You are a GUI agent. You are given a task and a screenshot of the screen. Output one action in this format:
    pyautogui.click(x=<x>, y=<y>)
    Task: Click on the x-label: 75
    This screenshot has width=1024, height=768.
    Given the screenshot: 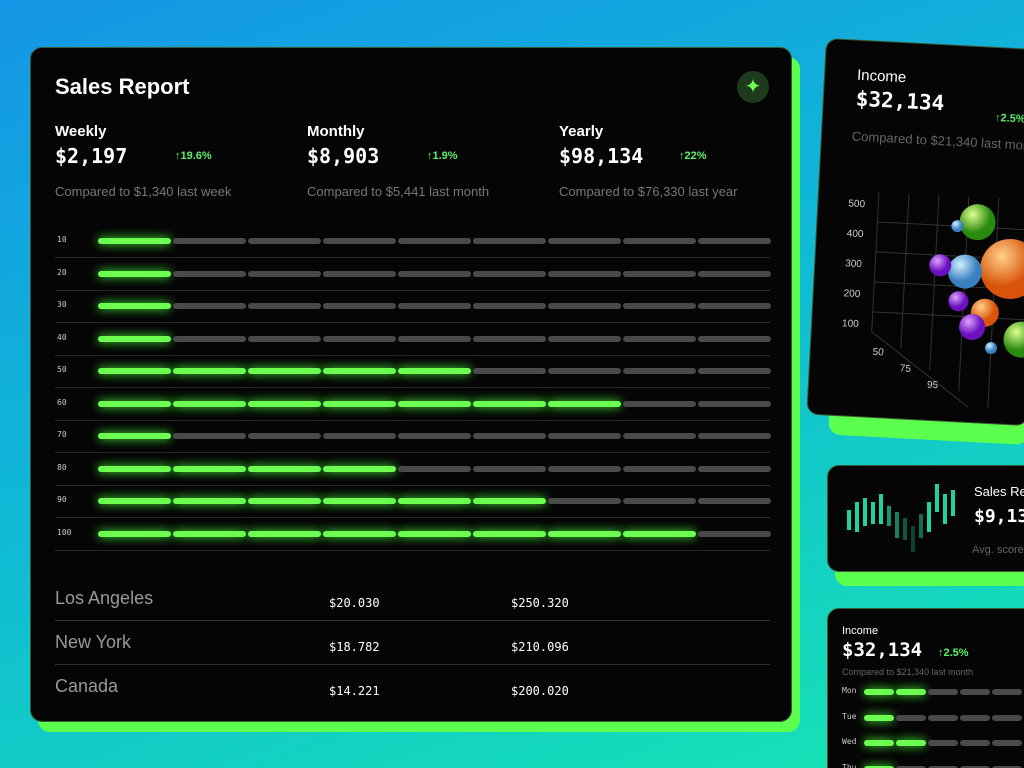 What is the action you would take?
    pyautogui.click(x=905, y=369)
    